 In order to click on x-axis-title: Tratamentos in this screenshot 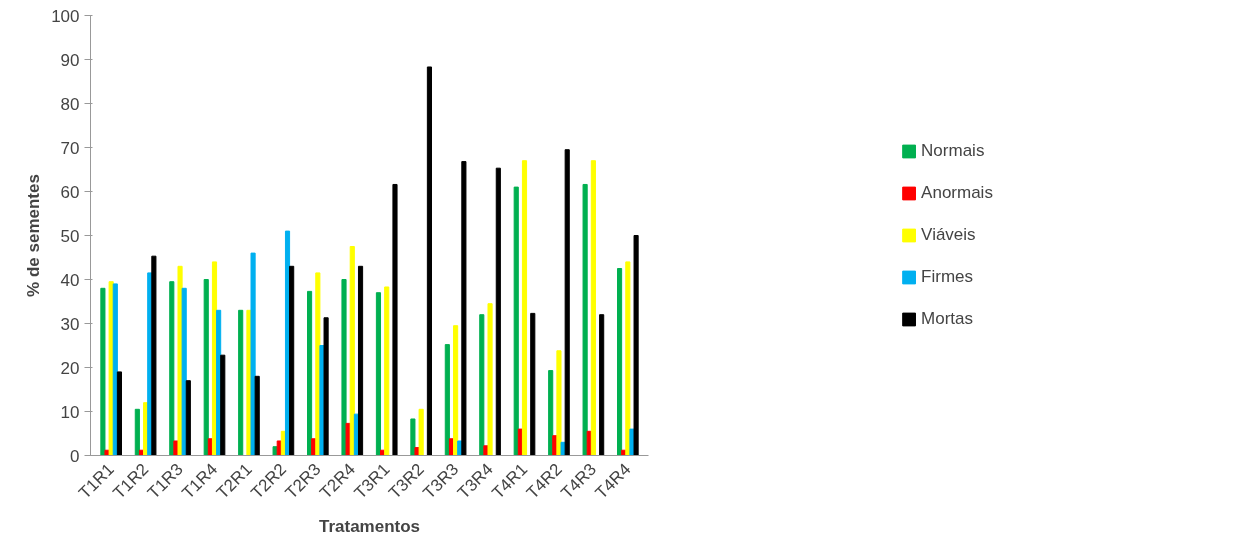, I will do `click(369, 527)`.